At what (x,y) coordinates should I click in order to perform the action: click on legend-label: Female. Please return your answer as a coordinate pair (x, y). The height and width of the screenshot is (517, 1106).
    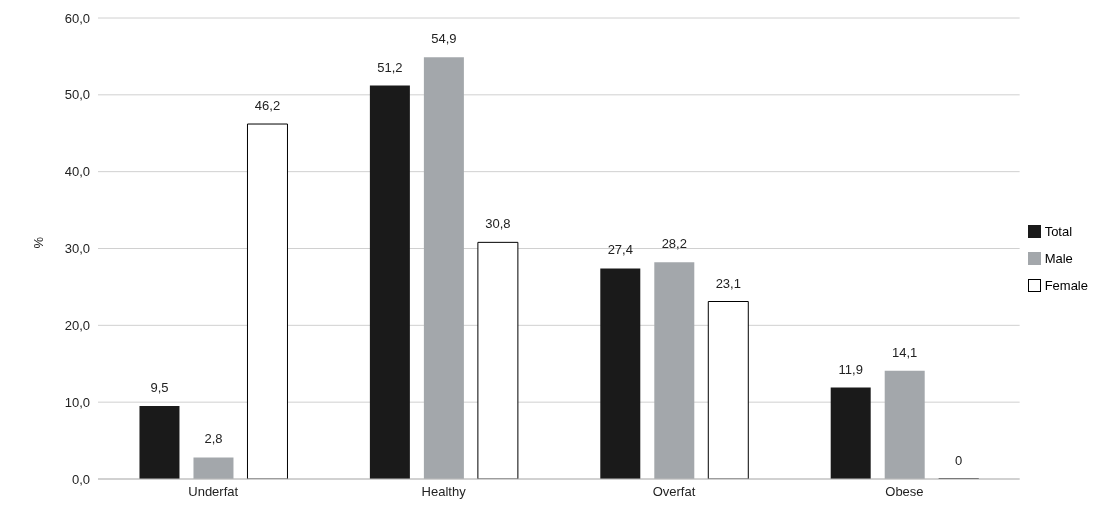
    Looking at the image, I should click on (1066, 285).